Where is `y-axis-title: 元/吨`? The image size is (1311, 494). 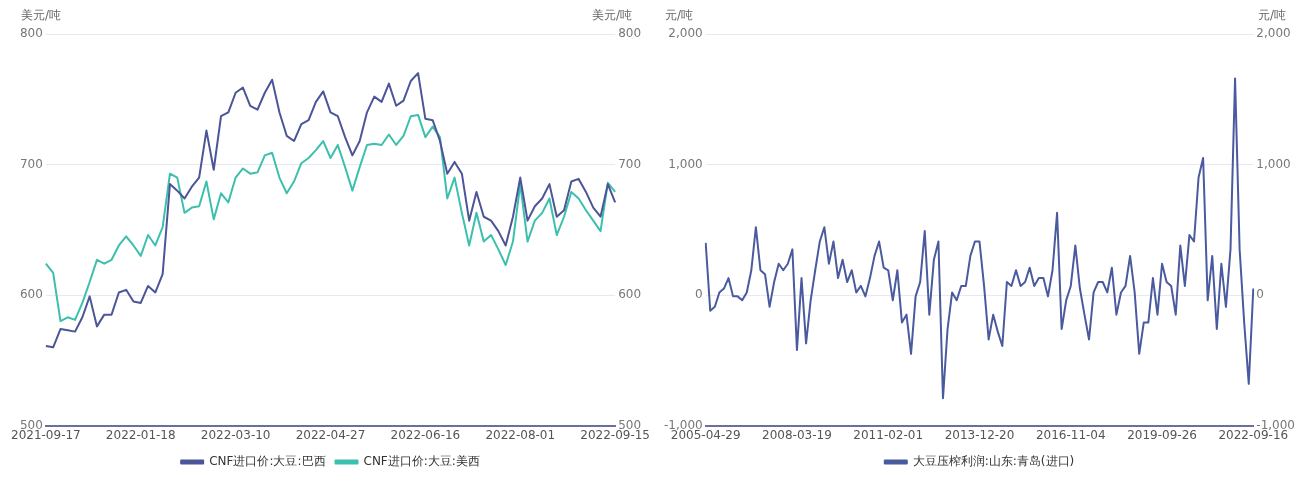 y-axis-title: 元/吨 is located at coordinates (679, 15).